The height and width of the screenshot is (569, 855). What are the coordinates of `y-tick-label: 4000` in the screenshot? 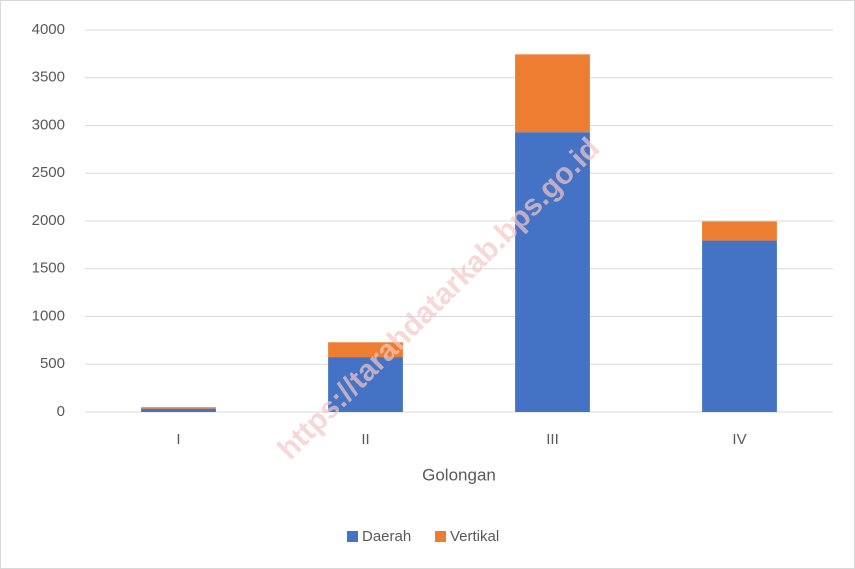 It's located at (48, 29).